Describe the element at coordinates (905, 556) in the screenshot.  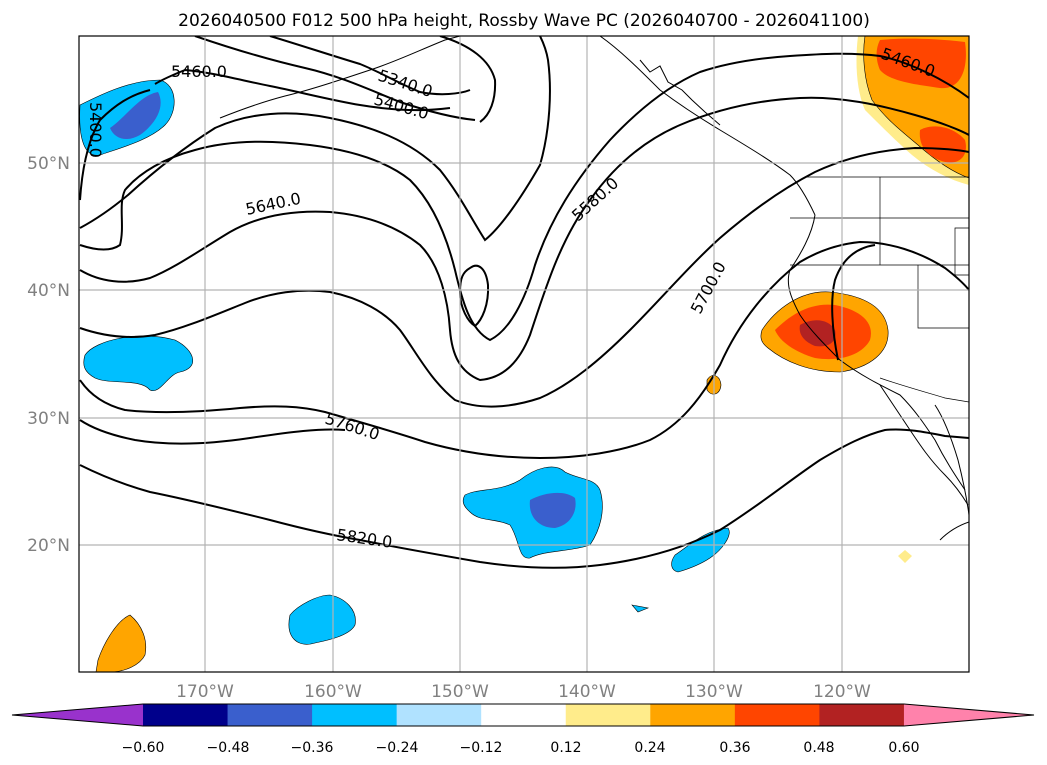
I see `anomaly-speck-east` at that location.